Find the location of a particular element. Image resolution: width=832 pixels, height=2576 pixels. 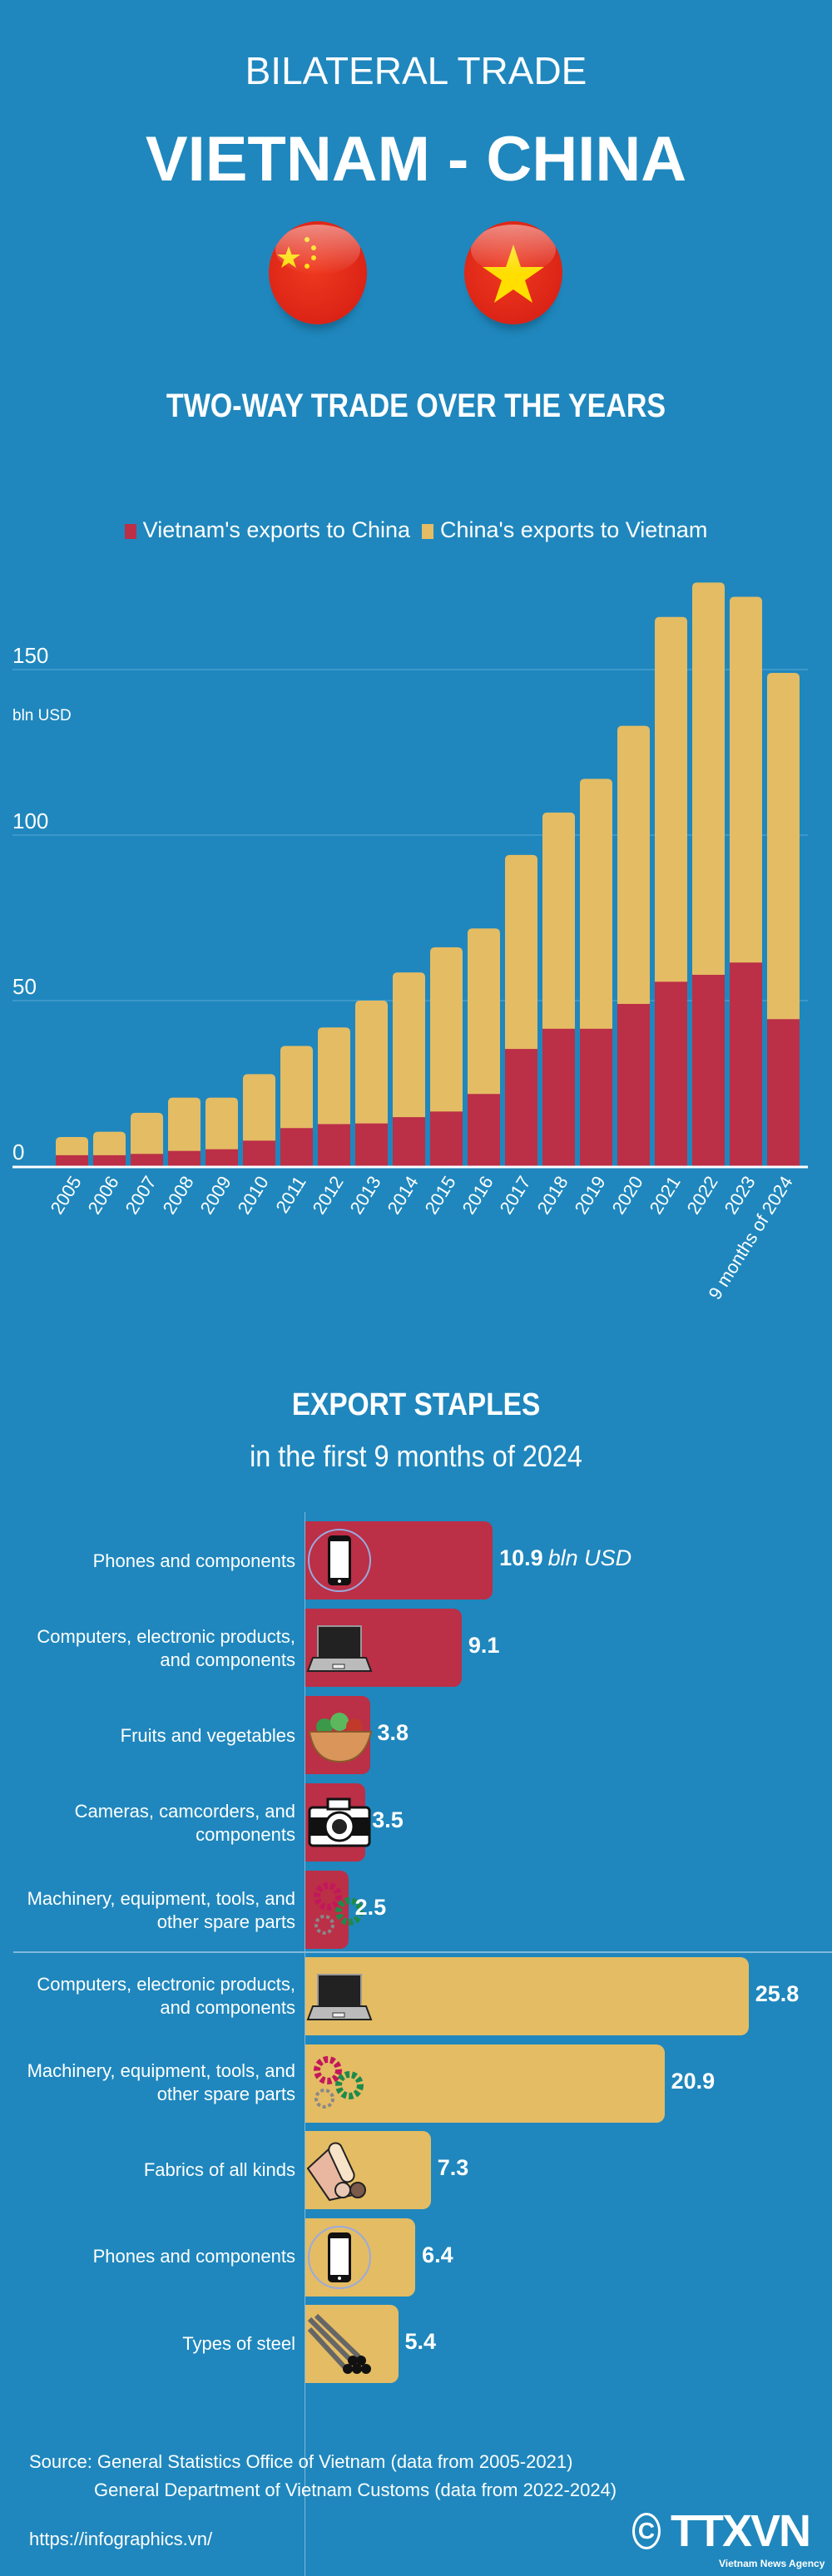

x-tick-label: 2018 is located at coordinates (552, 1195).